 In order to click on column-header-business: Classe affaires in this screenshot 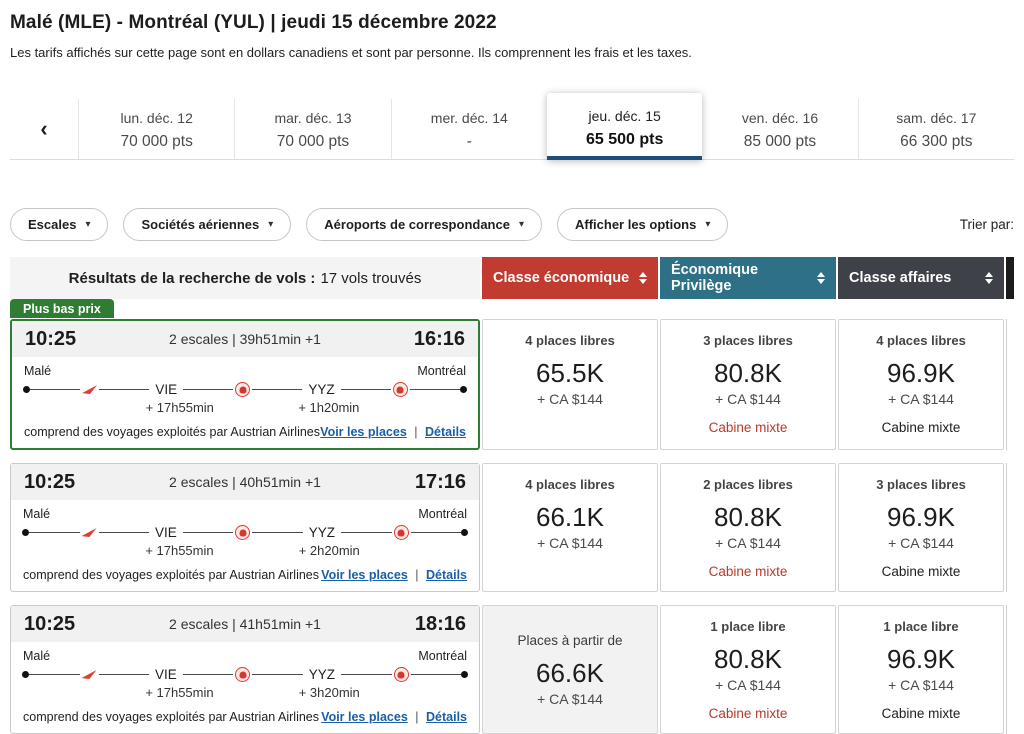, I will do `click(921, 278)`.